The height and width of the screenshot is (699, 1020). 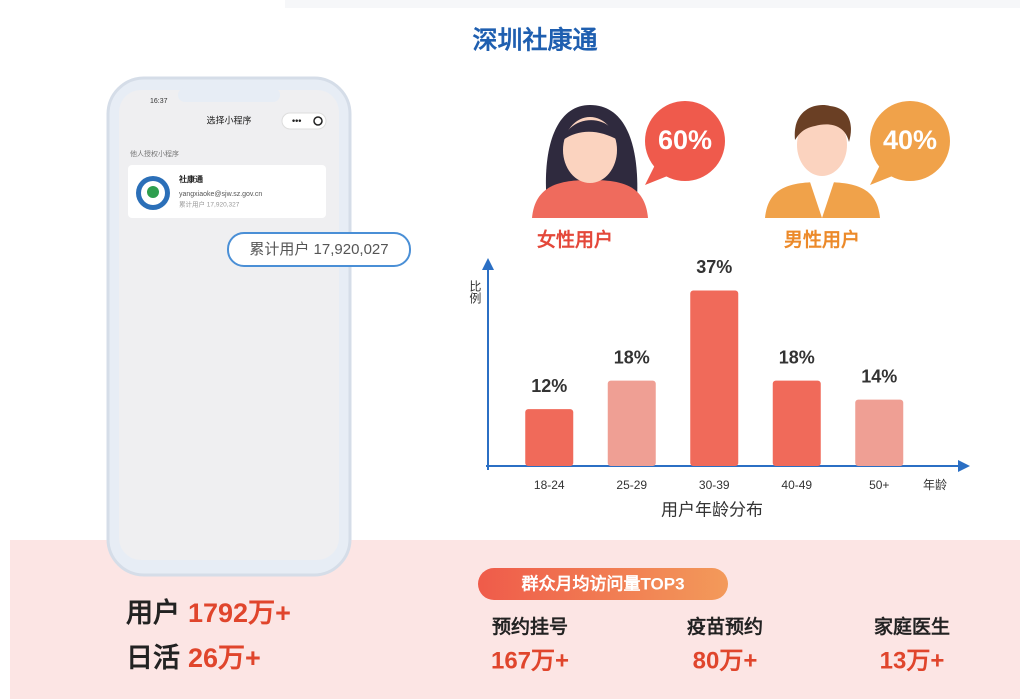 What do you see at coordinates (229, 325) in the screenshot?
I see `phone-screen` at bounding box center [229, 325].